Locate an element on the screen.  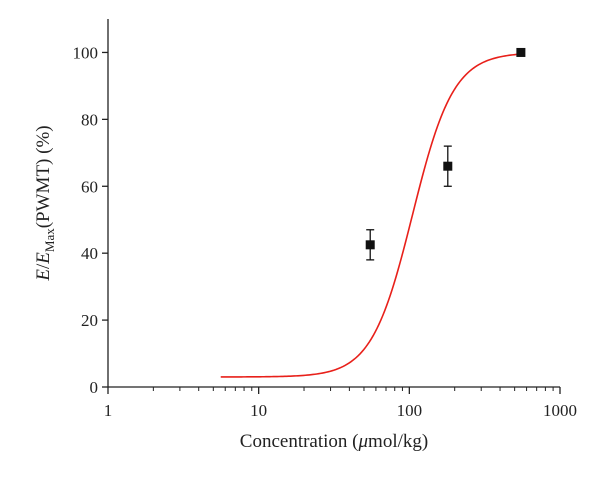
y-tick-label: 20 is located at coordinates (89, 320).